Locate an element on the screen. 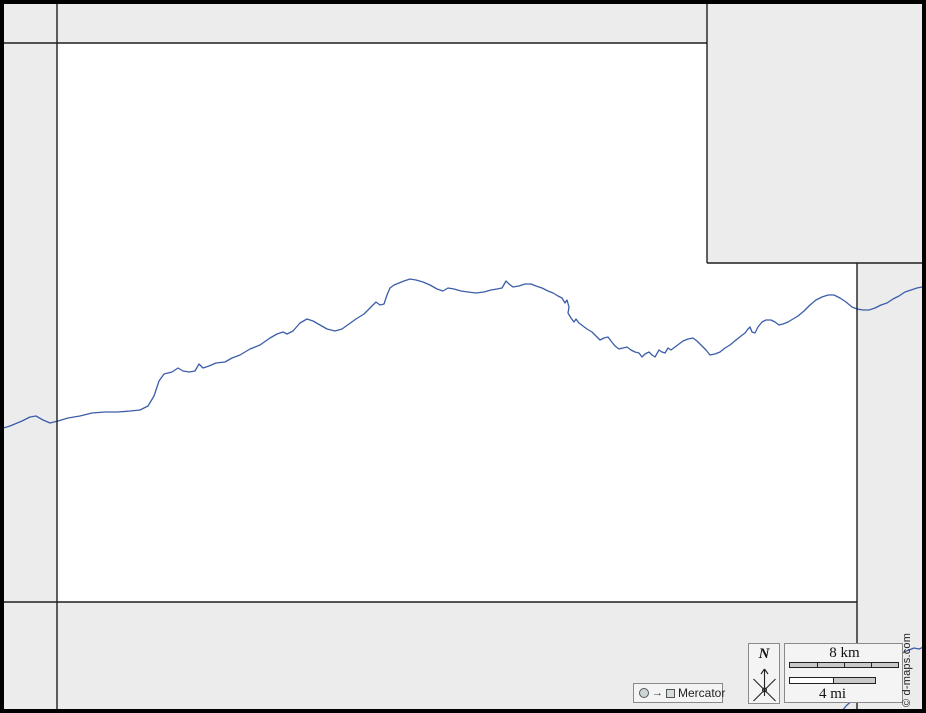  scale-segment-gray is located at coordinates (853, 680).